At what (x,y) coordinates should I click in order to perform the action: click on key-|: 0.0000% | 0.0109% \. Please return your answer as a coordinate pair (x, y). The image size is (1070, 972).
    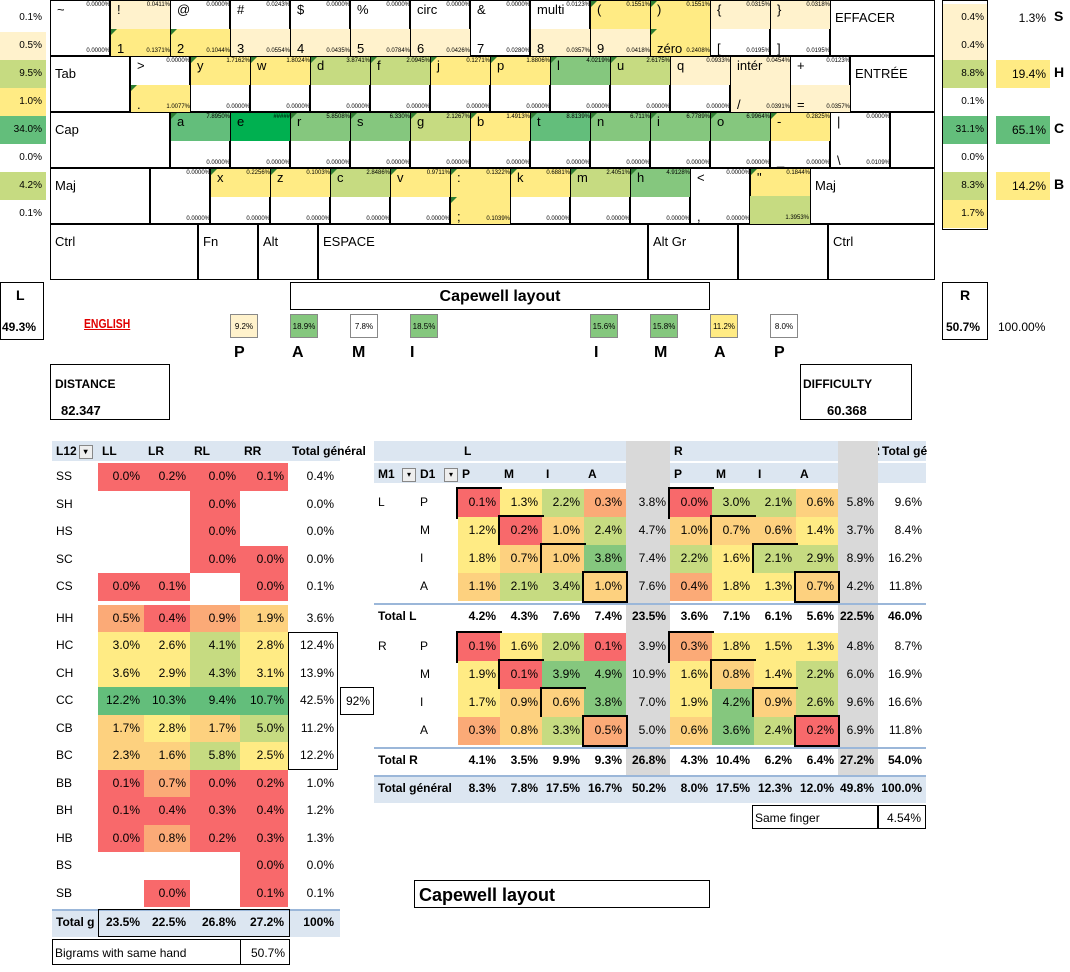
    Looking at the image, I should click on (860, 140).